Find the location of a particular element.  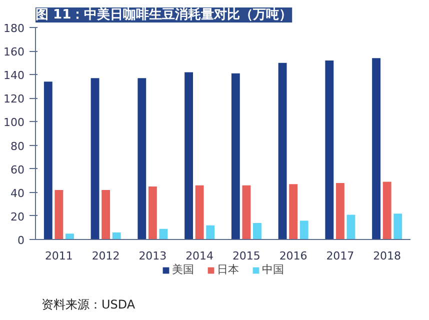

y-tick-label: 20 is located at coordinates (17, 217).